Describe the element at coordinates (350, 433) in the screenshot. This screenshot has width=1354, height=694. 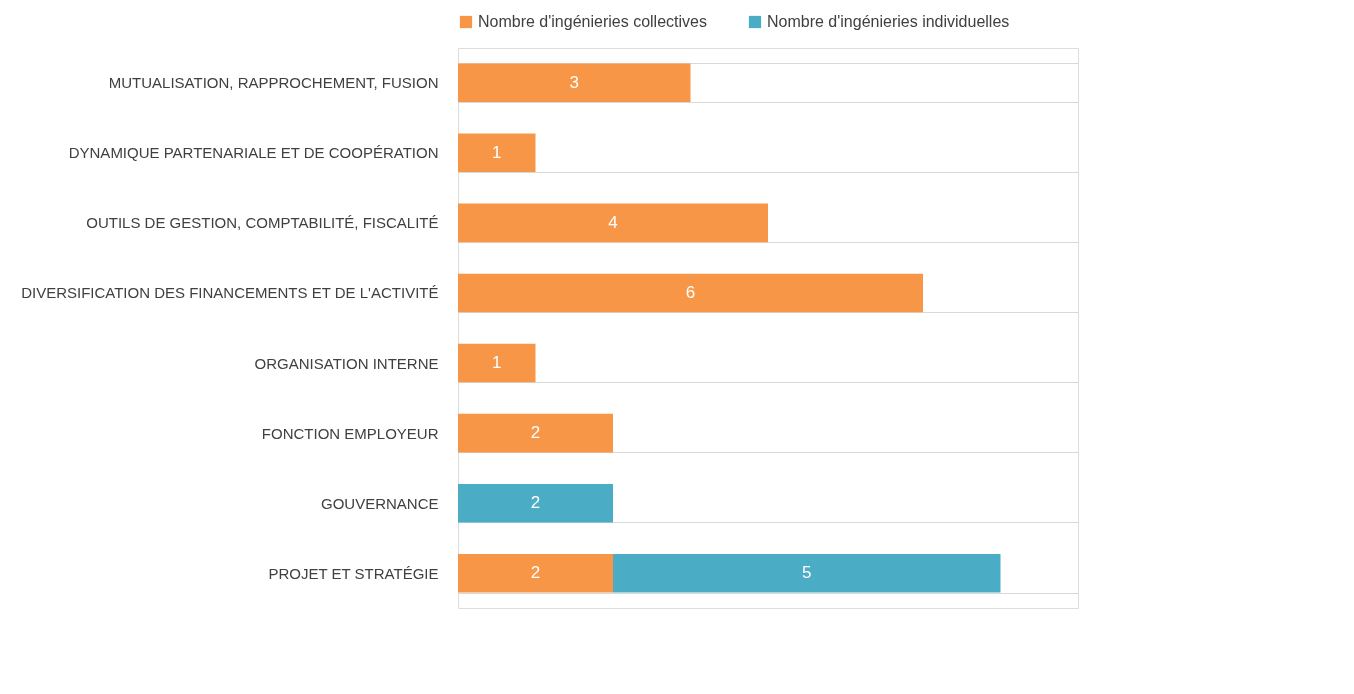
I see `y-tick-label: FONCTION EMPLOYEUR` at that location.